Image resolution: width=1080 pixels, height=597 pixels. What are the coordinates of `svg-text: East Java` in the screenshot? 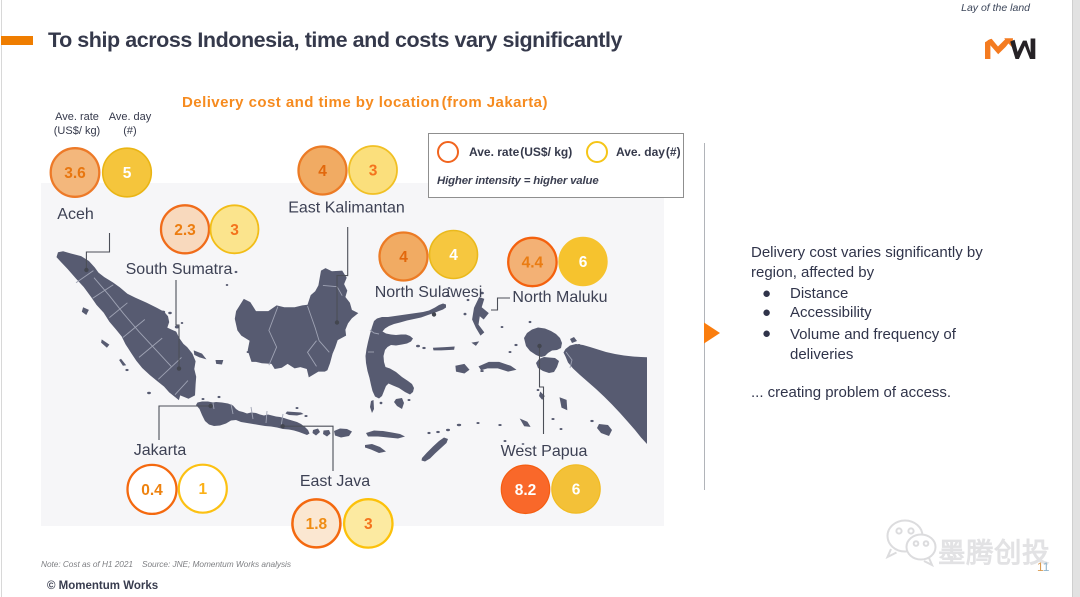 It's located at (335, 481).